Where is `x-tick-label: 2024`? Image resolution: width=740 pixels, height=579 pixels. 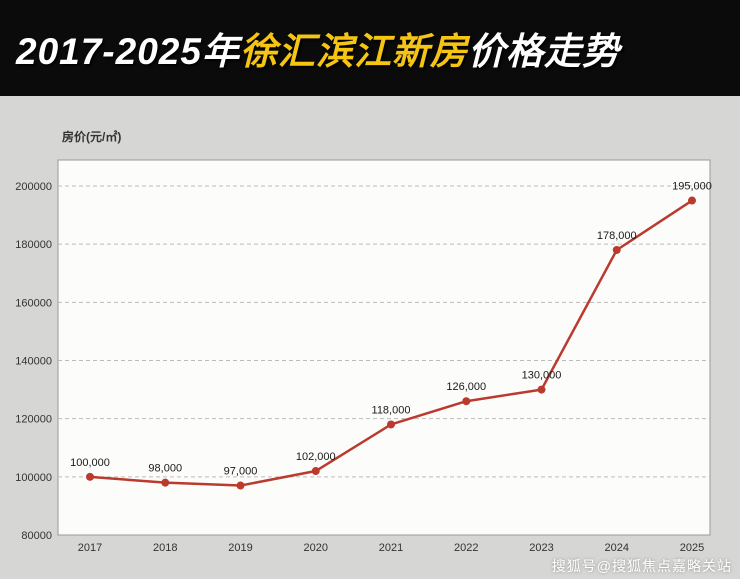
x-tick-label: 2024 is located at coordinates (617, 548).